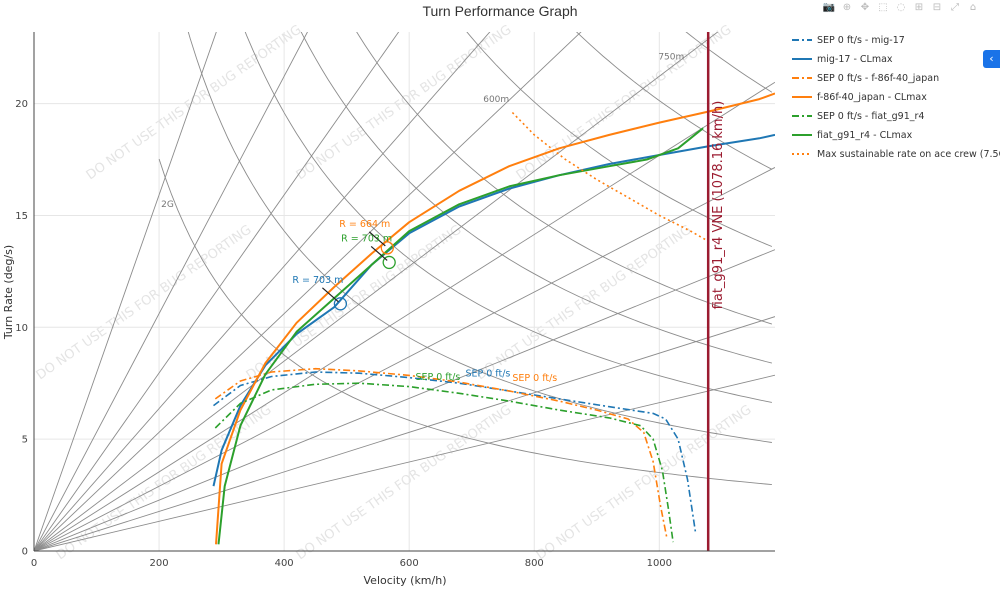  What do you see at coordinates (829, 7) in the screenshot?
I see `camera-icon: 📷` at bounding box center [829, 7].